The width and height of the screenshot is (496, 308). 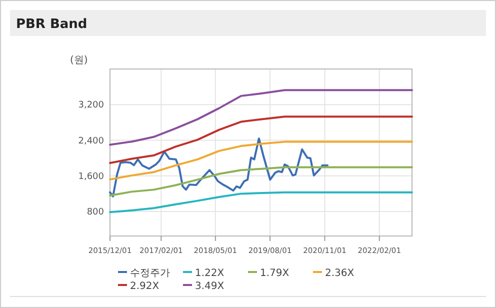 I want to click on y-tick-label: 1,600, so click(x=91, y=177).